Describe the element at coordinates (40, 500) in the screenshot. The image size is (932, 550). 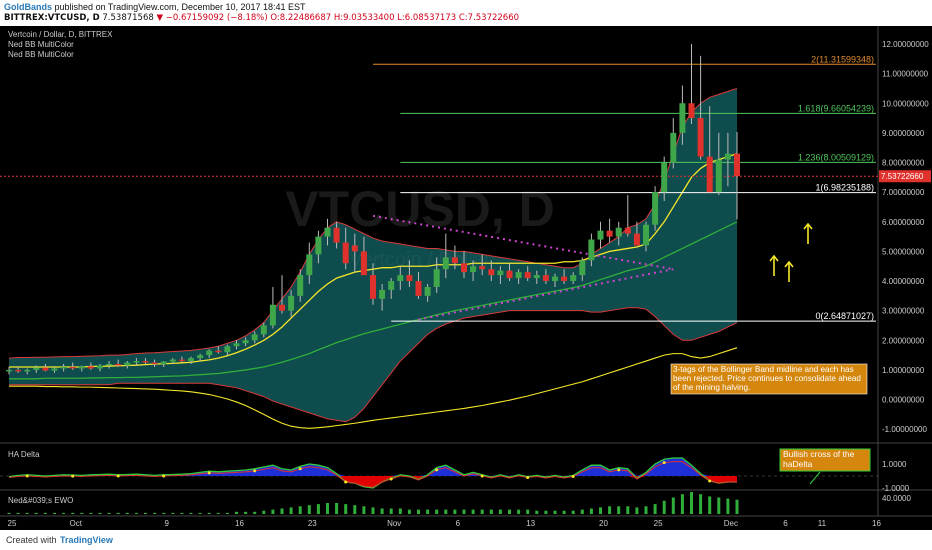
I see `ewo-title: Ned&#039;s EWO` at that location.